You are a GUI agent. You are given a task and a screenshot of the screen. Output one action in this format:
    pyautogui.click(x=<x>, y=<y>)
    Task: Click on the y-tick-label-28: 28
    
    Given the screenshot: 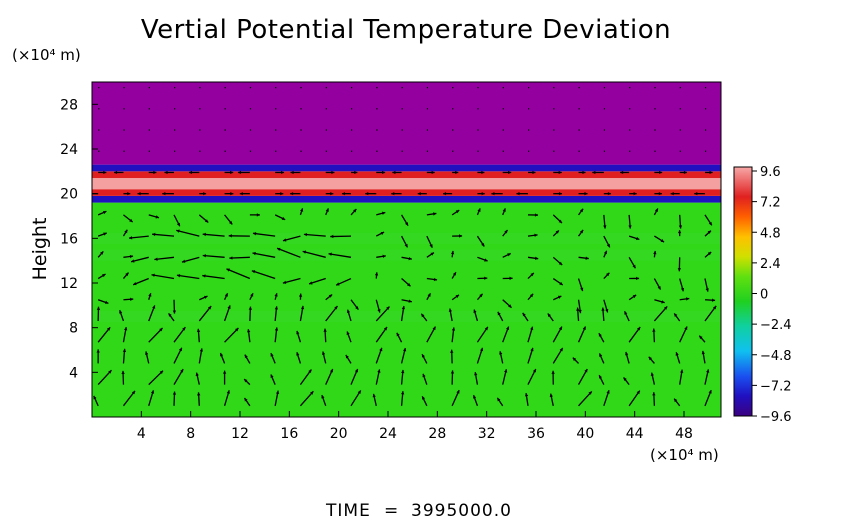 What is the action you would take?
    pyautogui.click(x=69, y=105)
    